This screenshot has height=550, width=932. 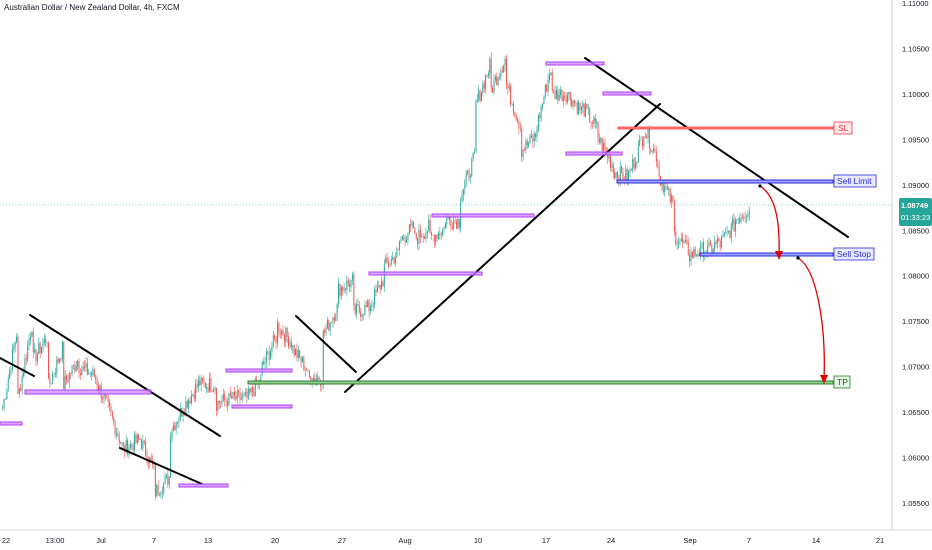 What do you see at coordinates (725, 128) in the screenshot?
I see `sl-line` at bounding box center [725, 128].